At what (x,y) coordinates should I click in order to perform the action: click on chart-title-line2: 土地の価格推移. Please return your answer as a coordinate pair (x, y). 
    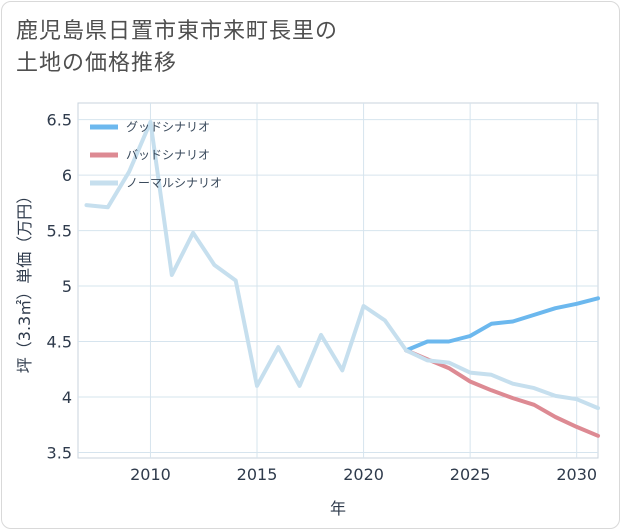
    Looking at the image, I should click on (97, 63).